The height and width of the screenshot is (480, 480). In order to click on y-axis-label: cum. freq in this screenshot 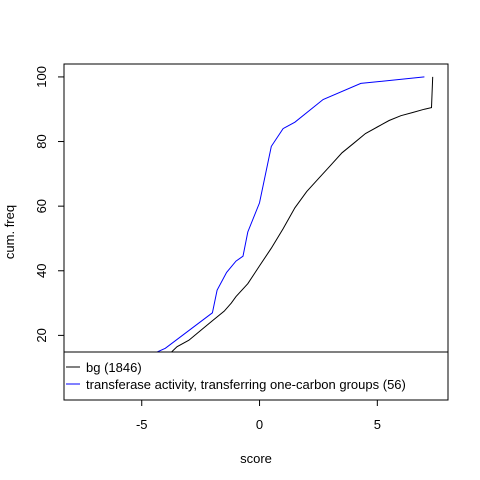, I will do `click(9, 232)`.